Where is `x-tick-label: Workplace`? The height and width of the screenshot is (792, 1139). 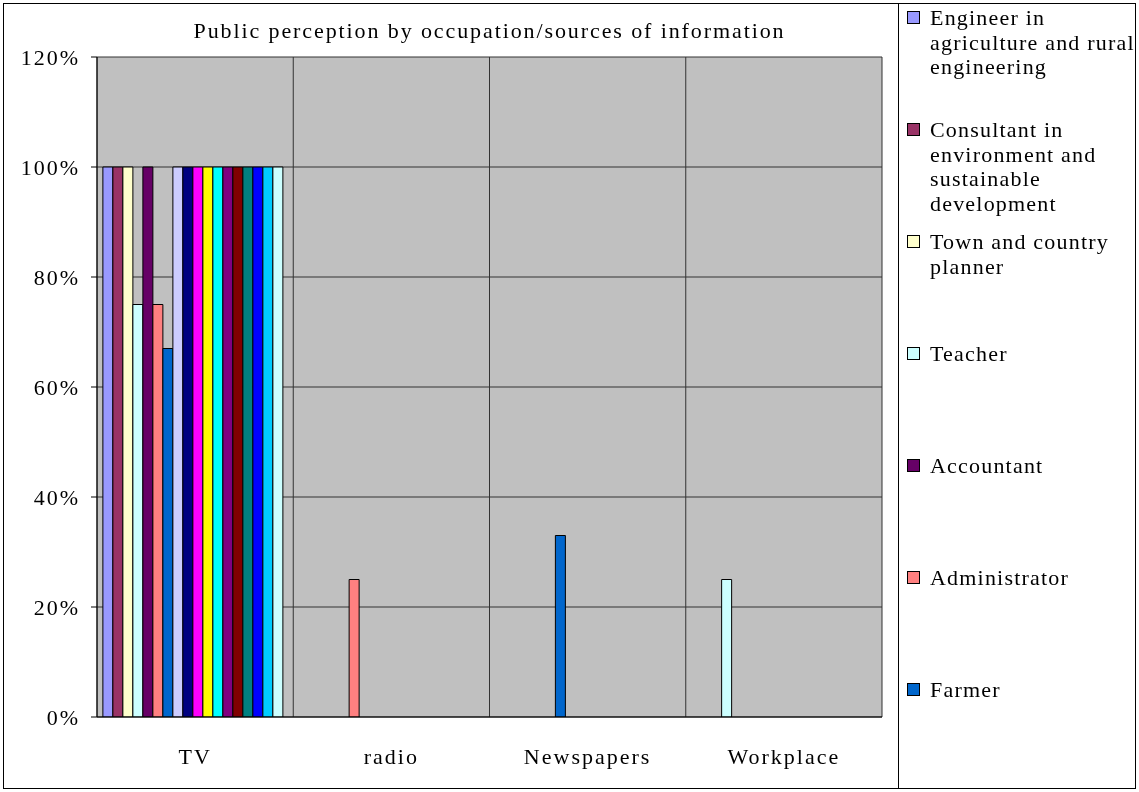
x-tick-label: Workplace is located at coordinates (784, 756).